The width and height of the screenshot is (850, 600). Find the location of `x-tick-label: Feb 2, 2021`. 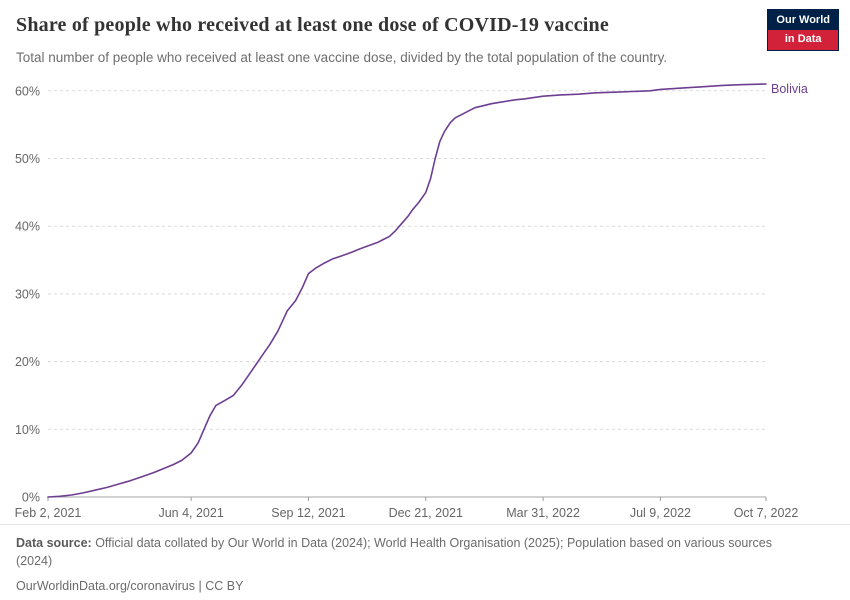

x-tick-label: Feb 2, 2021 is located at coordinates (48, 513).